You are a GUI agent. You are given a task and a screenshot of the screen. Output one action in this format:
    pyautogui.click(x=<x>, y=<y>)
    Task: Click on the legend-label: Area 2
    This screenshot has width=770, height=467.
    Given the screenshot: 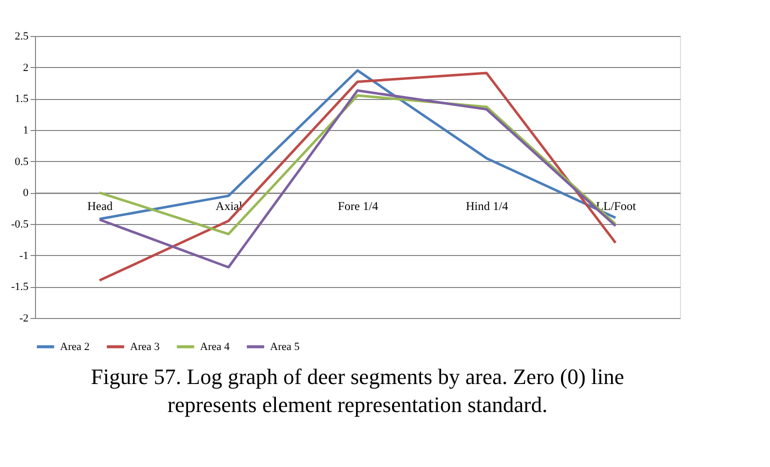 What is the action you would take?
    pyautogui.click(x=75, y=346)
    